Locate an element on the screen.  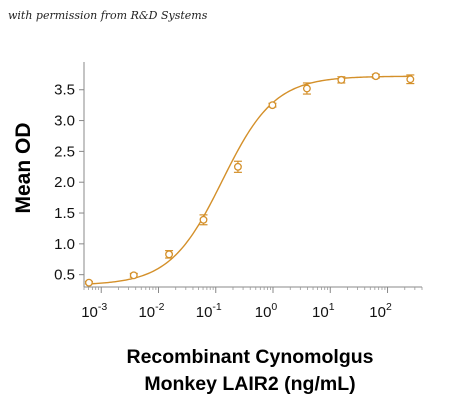
x-axis-label-line1: Recombinant Cynomolgus is located at coordinates (249, 357).